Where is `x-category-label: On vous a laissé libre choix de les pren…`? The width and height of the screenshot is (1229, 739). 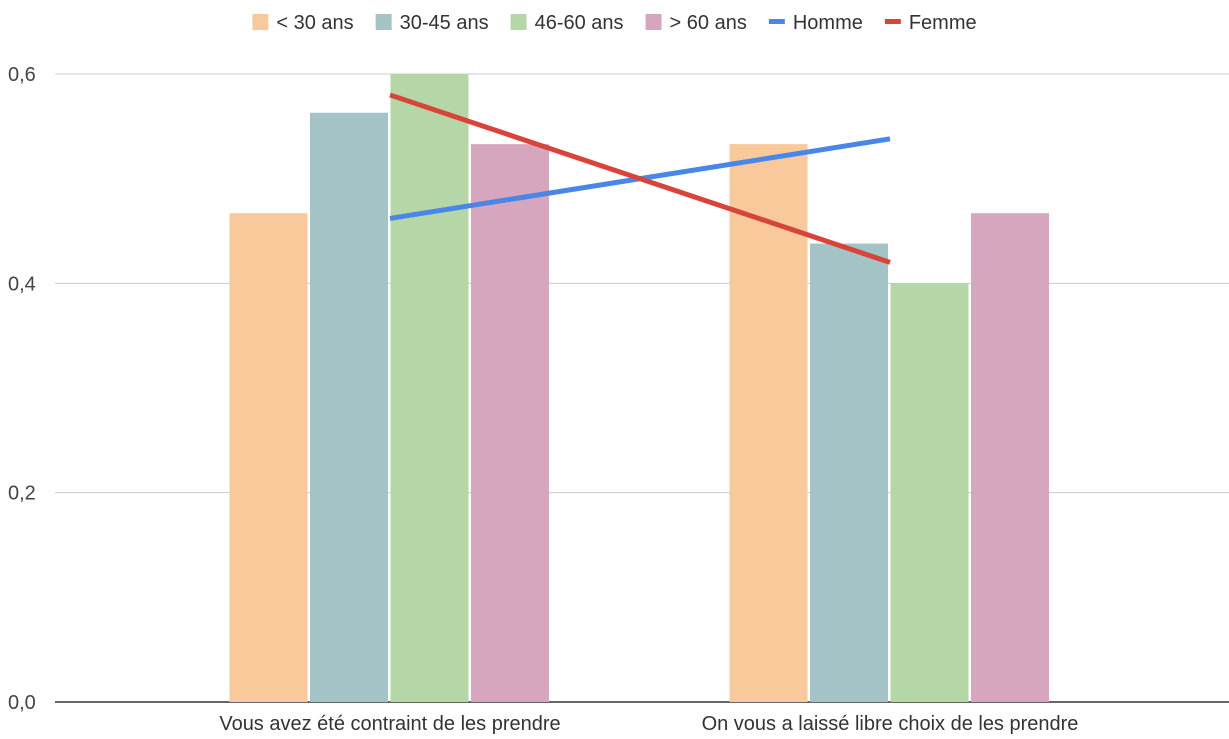 x-category-label: On vous a laissé libre choix de les pren… is located at coordinates (890, 724).